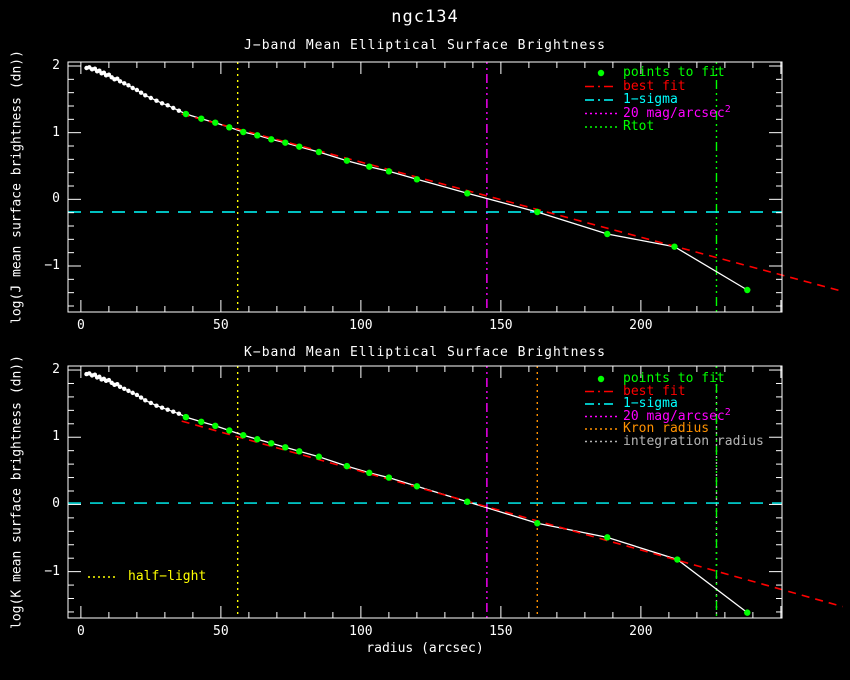 The width and height of the screenshot is (850, 680). Describe the element at coordinates (666, 428) in the screenshot. I see `legend-item-label: Kron radius` at that location.